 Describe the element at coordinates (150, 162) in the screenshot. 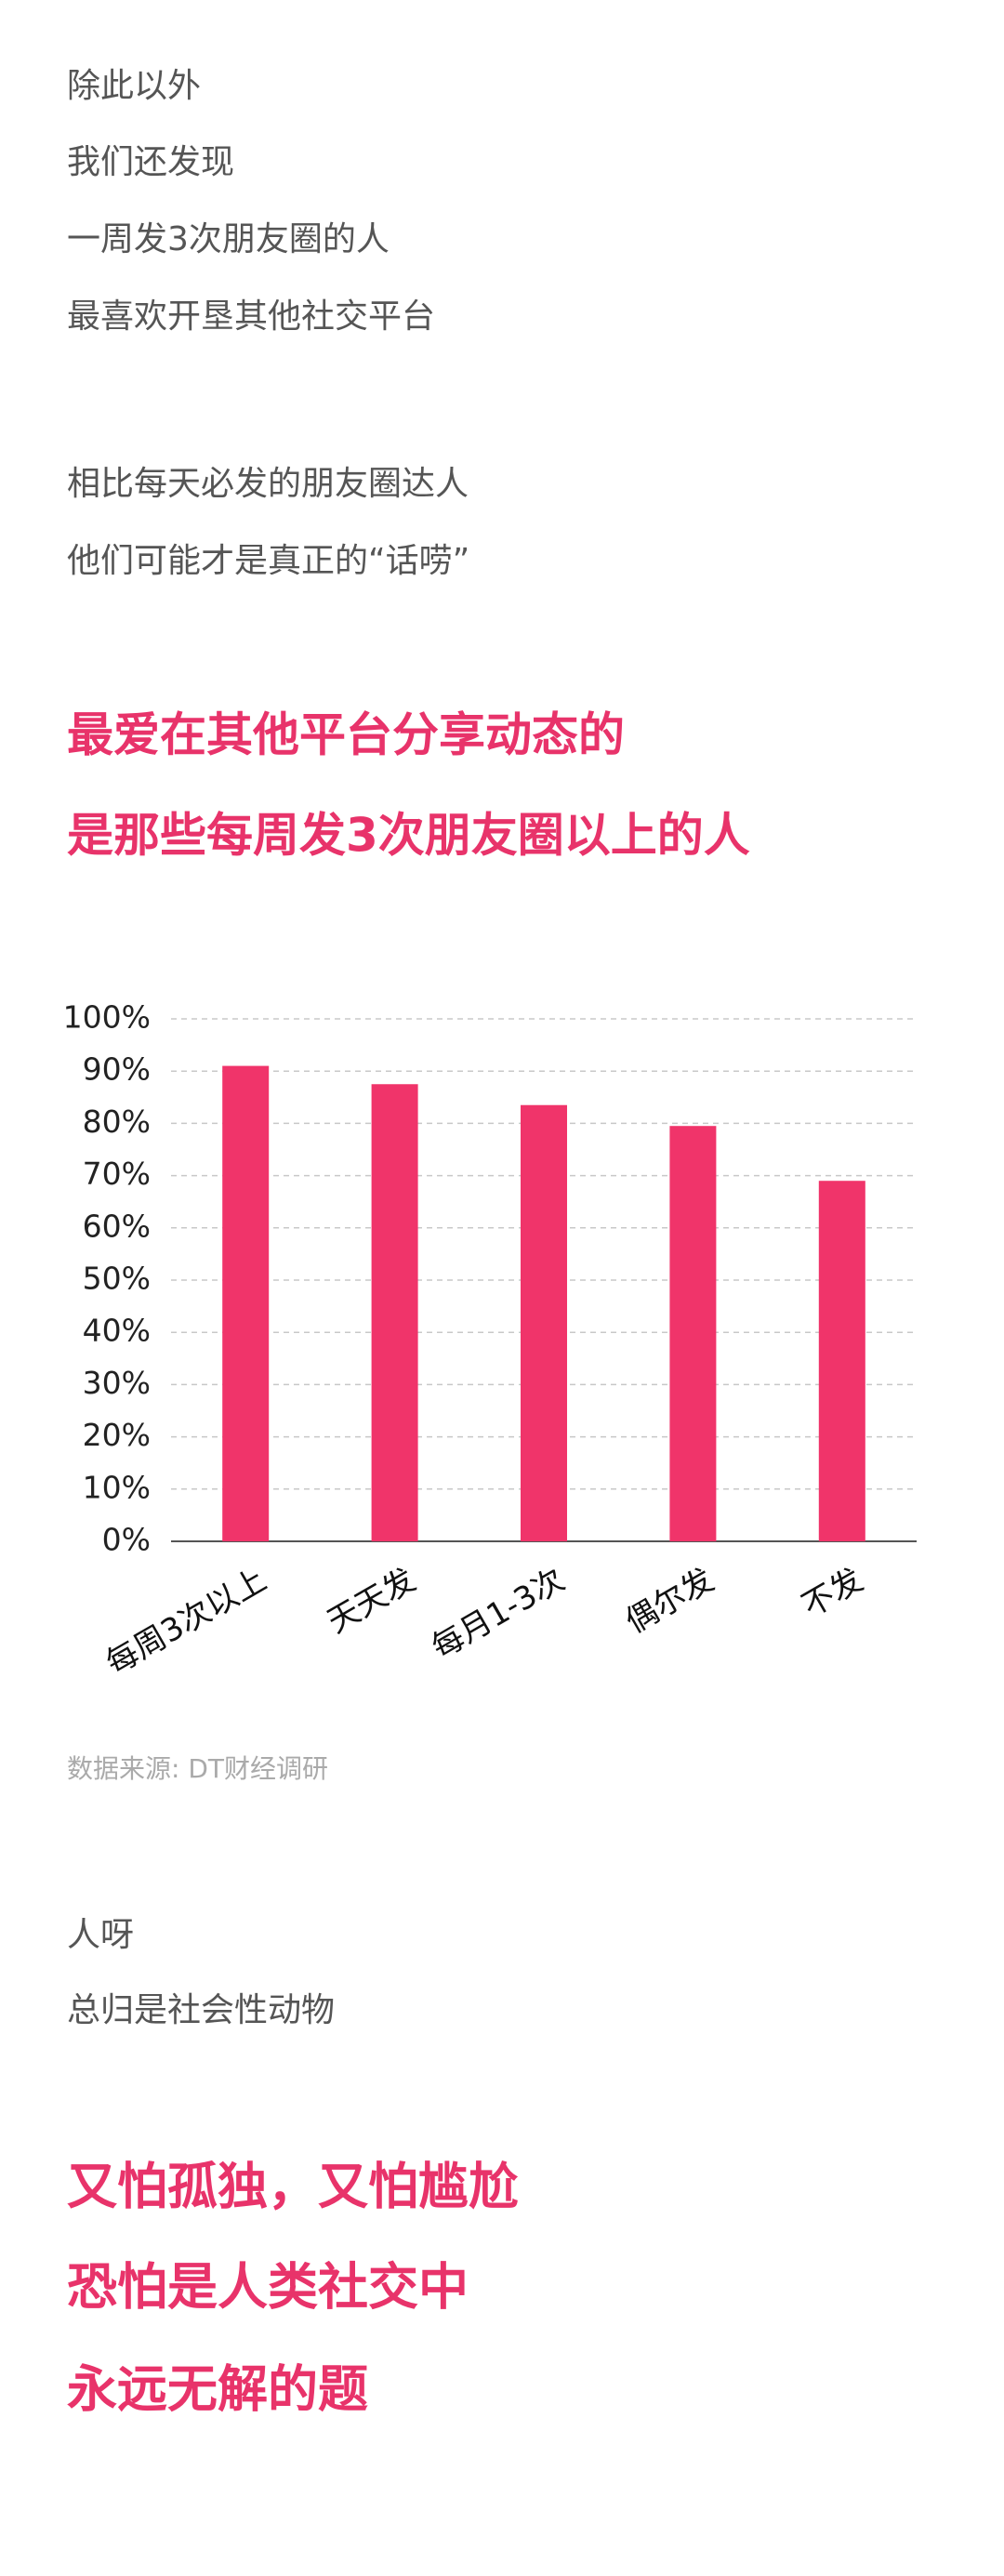

I see `body-line: 我们还发现` at that location.